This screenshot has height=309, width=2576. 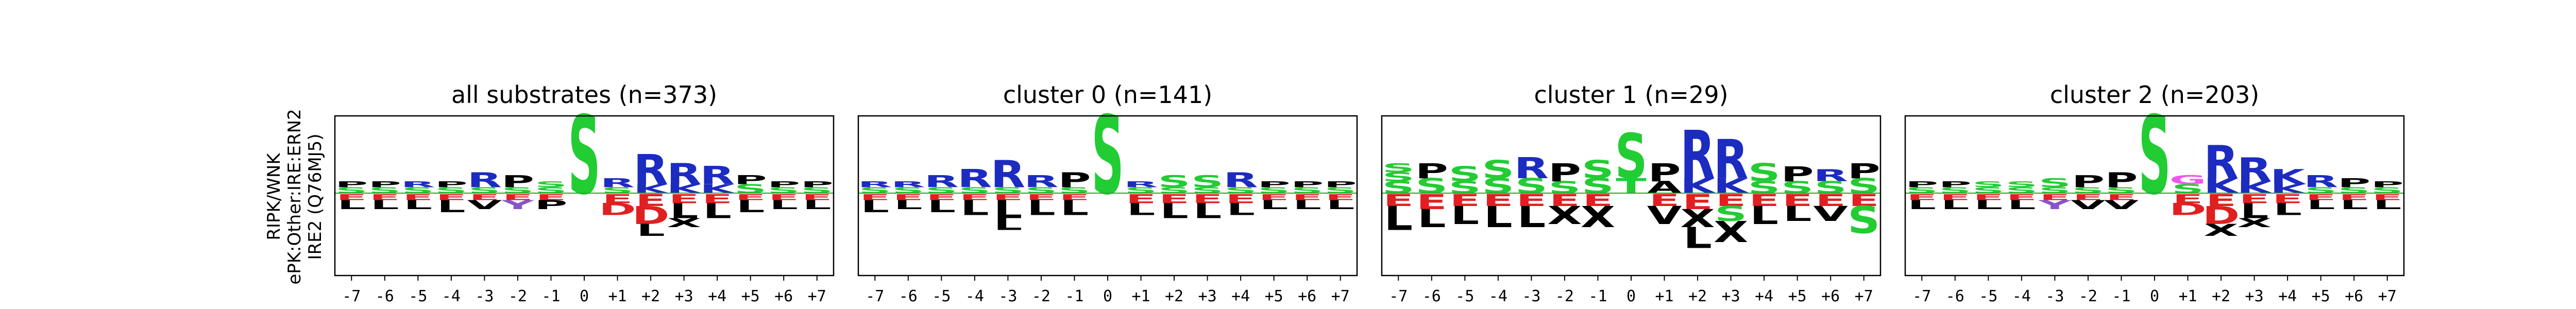 I want to click on logo-letter-up-0-1: P, so click(x=1921, y=185).